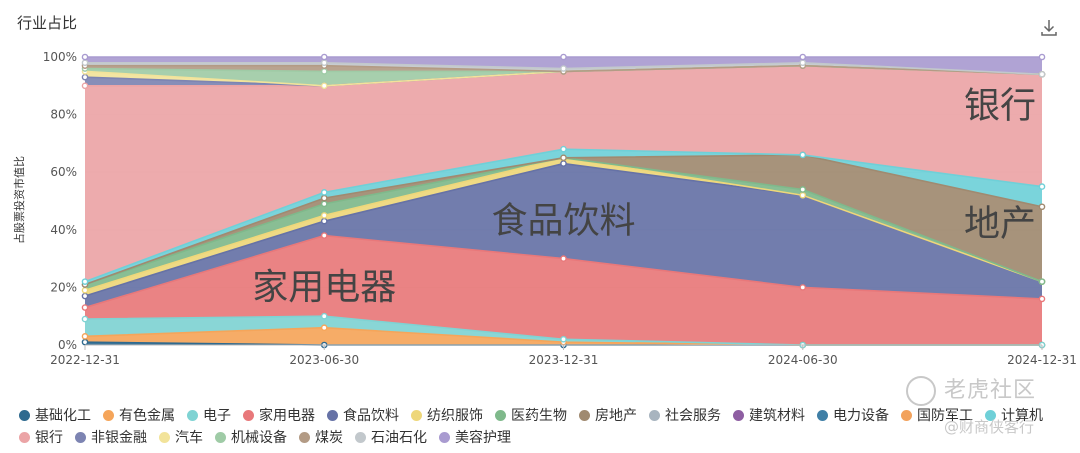 The height and width of the screenshot is (453, 1080). I want to click on x-tick-label: 2023-06-30, so click(324, 360).